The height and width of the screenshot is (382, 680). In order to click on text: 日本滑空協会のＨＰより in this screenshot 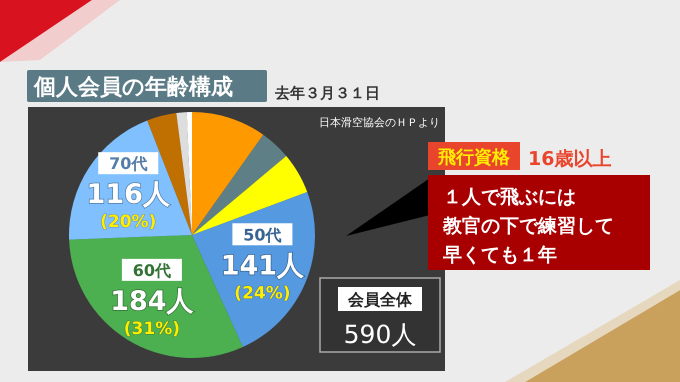, I will do `click(379, 122)`.